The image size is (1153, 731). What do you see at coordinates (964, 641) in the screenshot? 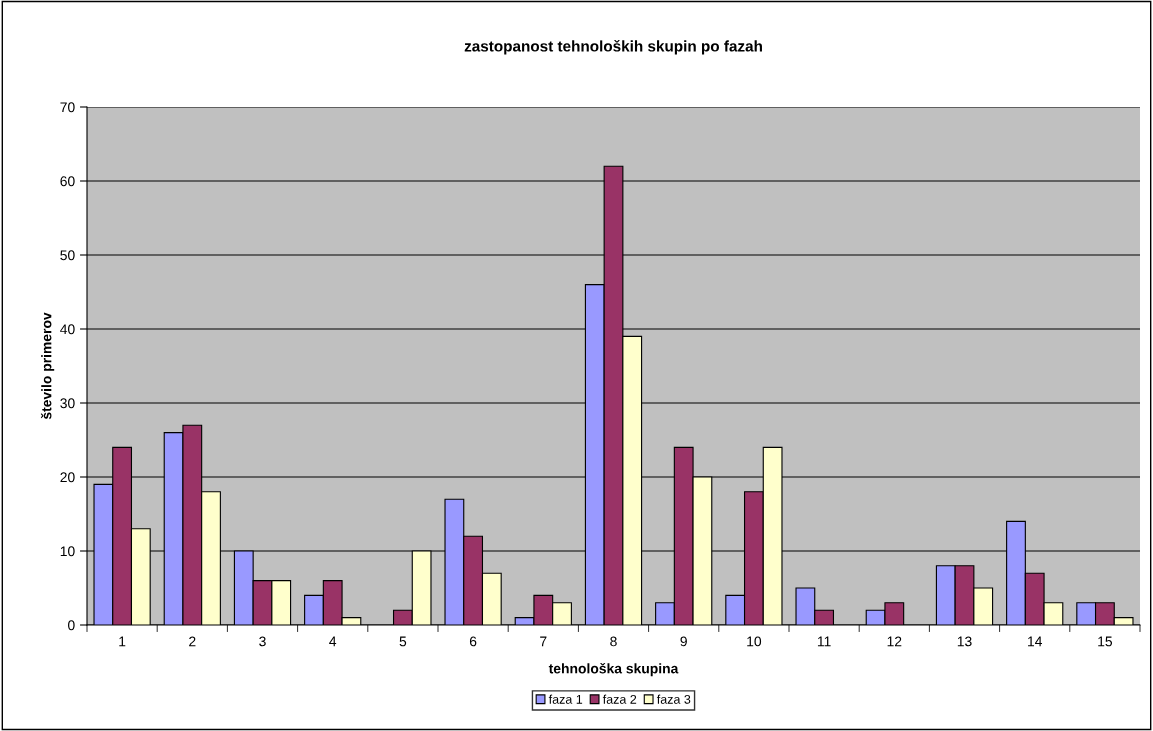
I see `x-tick-label: 13` at bounding box center [964, 641].